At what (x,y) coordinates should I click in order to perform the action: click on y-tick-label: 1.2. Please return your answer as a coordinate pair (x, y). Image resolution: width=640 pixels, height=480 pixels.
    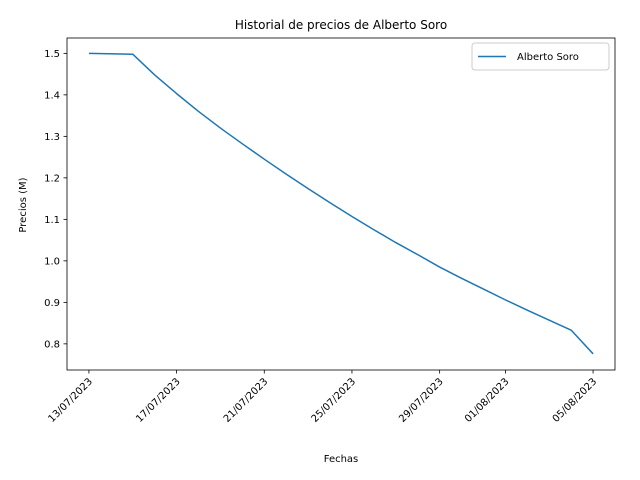
    Looking at the image, I should click on (52, 178).